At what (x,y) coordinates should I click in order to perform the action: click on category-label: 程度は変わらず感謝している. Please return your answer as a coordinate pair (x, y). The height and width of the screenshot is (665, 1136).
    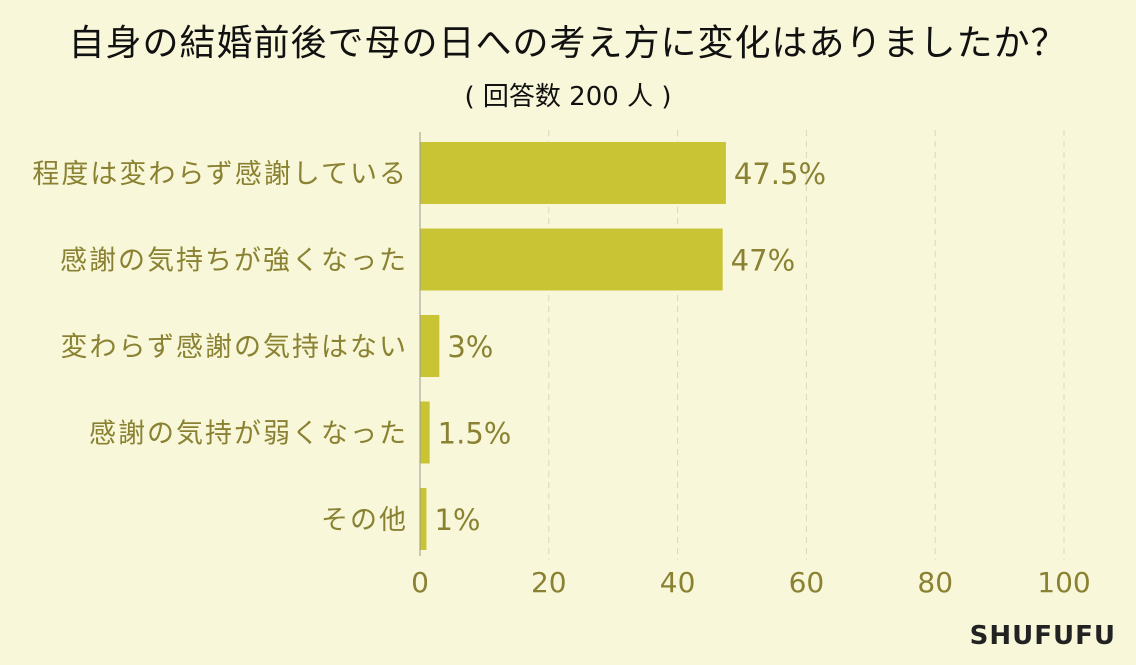
    Looking at the image, I should click on (220, 174).